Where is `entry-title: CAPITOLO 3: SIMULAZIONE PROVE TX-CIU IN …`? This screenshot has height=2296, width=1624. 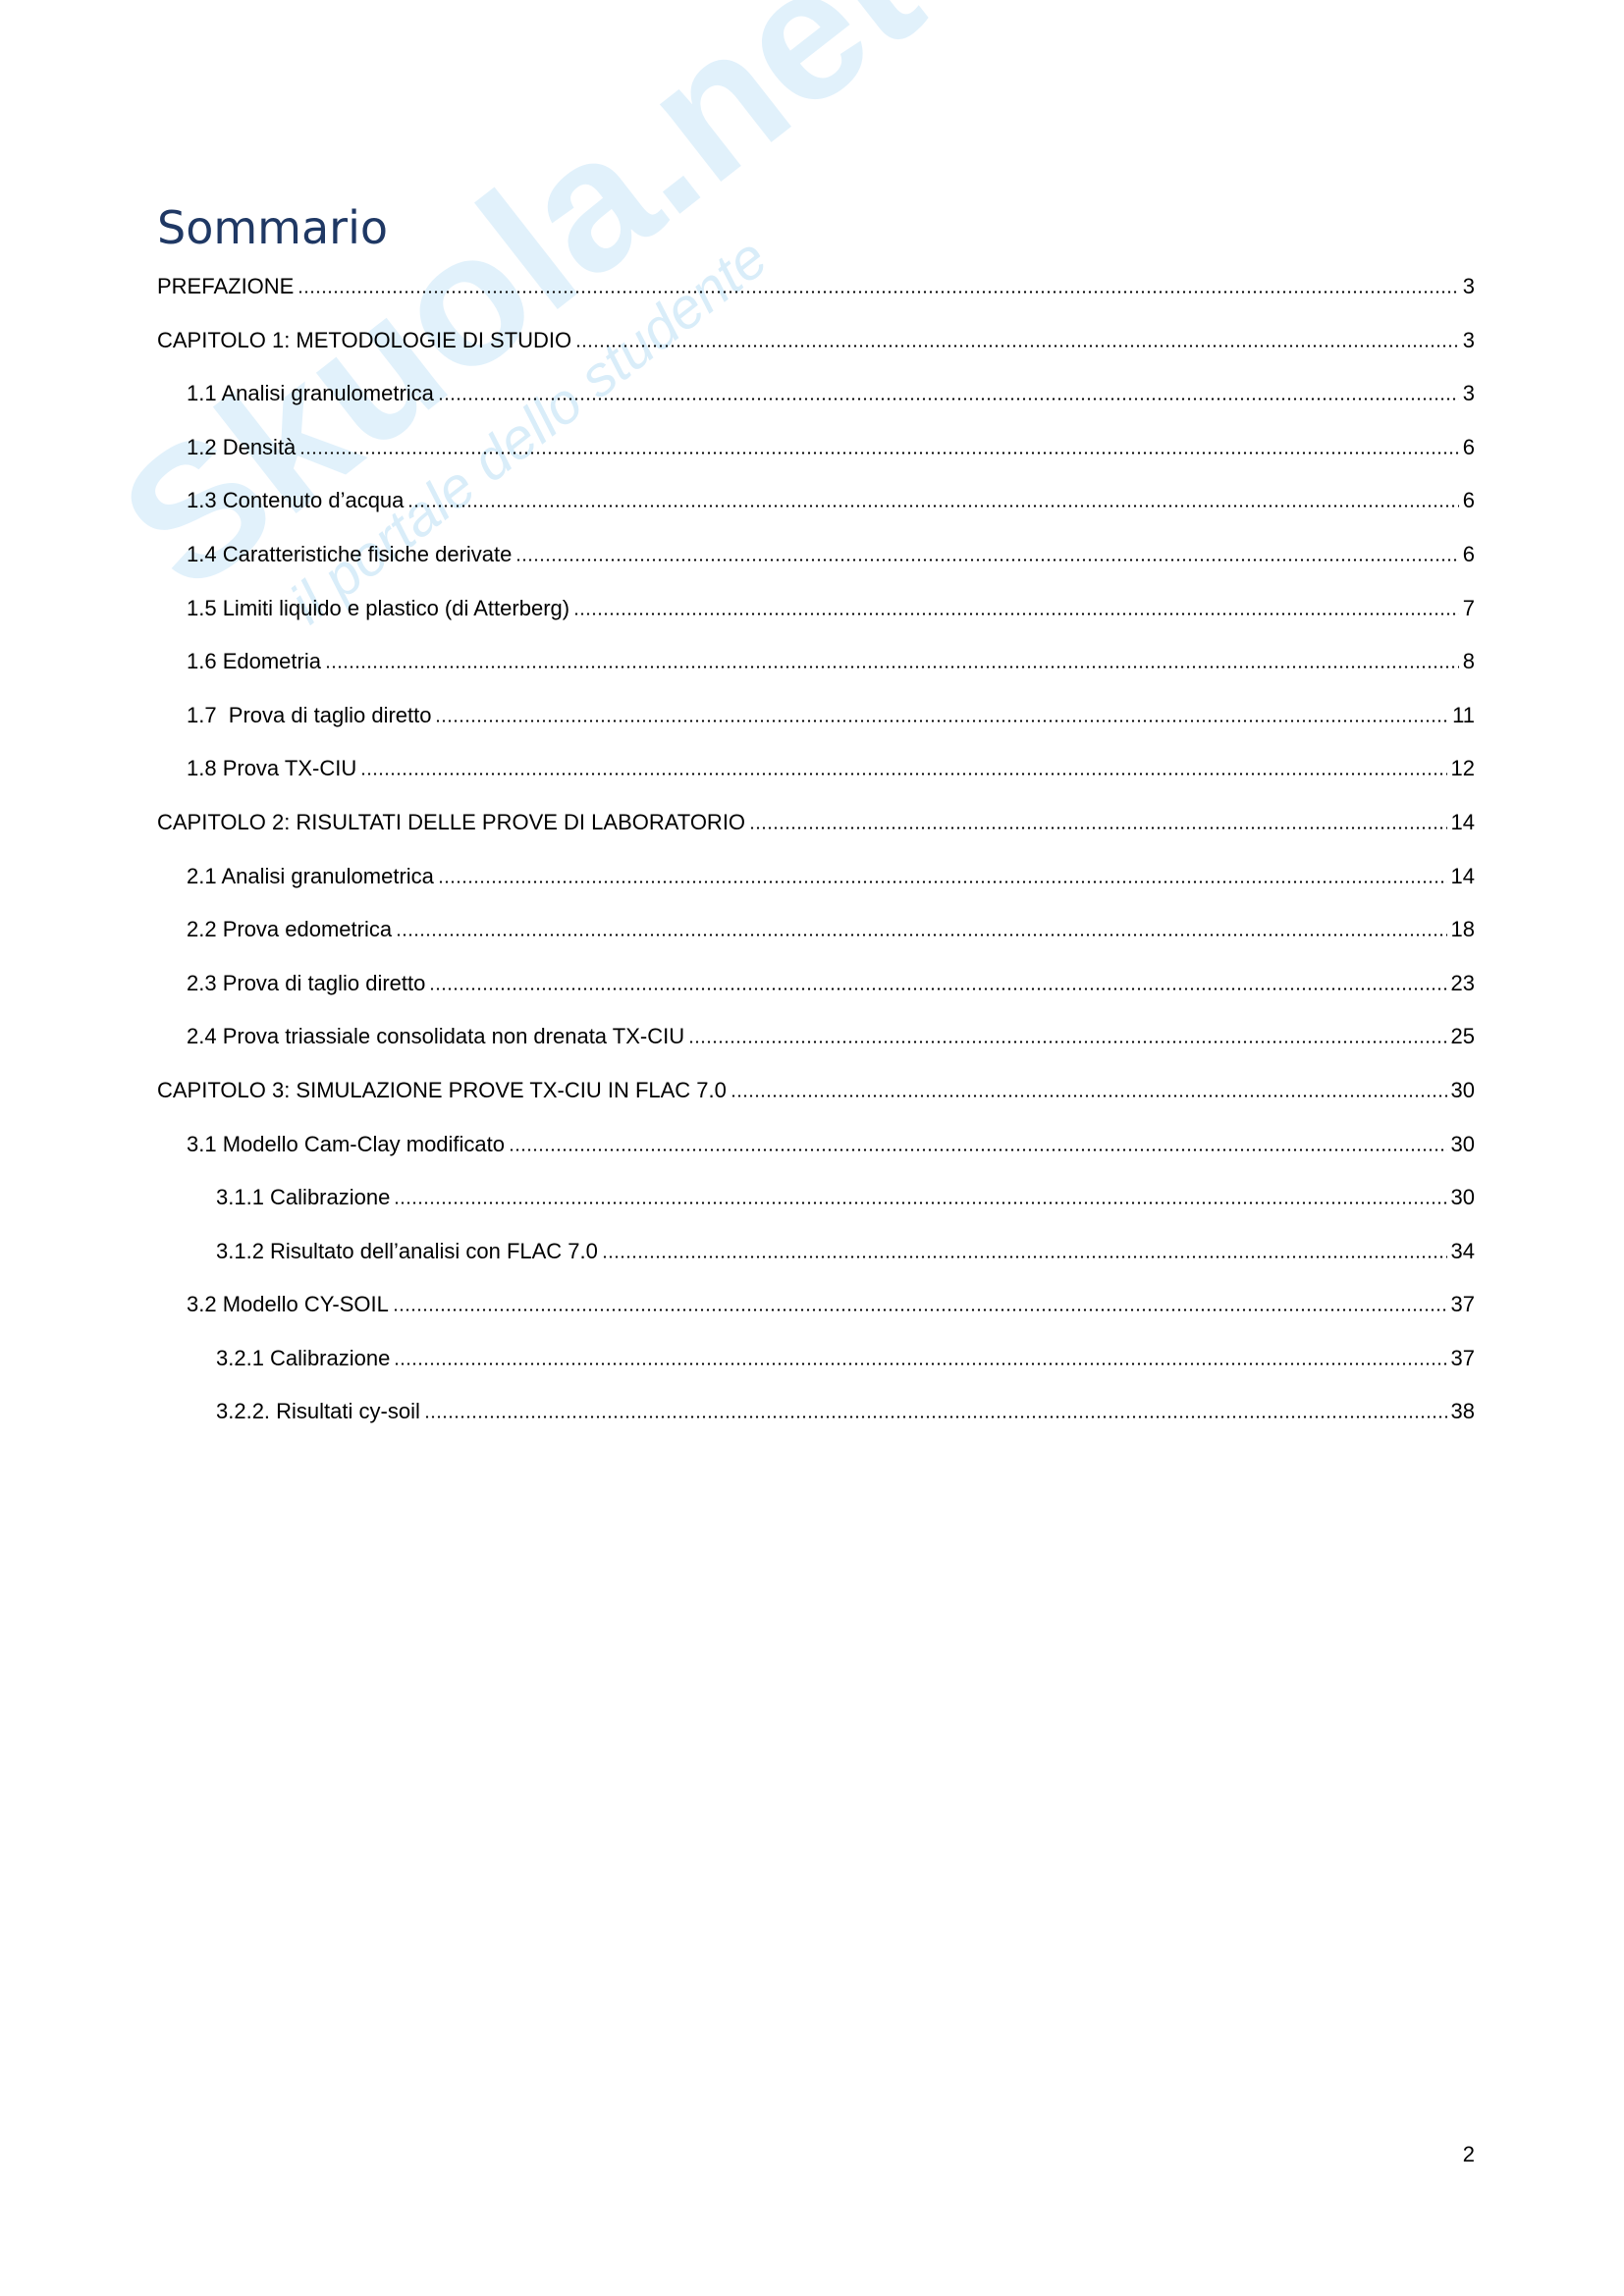 entry-title: CAPITOLO 3: SIMULAZIONE PROVE TX-CIU IN … is located at coordinates (442, 1089).